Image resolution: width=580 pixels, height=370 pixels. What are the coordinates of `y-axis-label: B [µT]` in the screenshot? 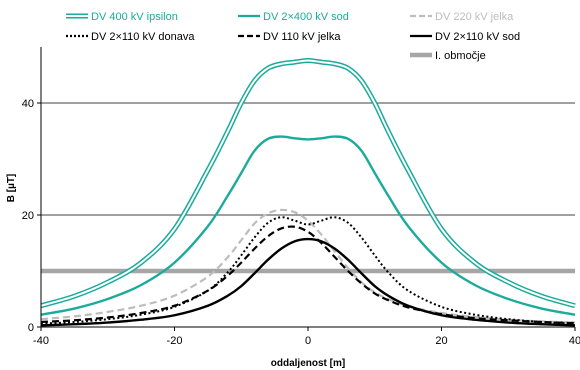 It's located at (11, 188).